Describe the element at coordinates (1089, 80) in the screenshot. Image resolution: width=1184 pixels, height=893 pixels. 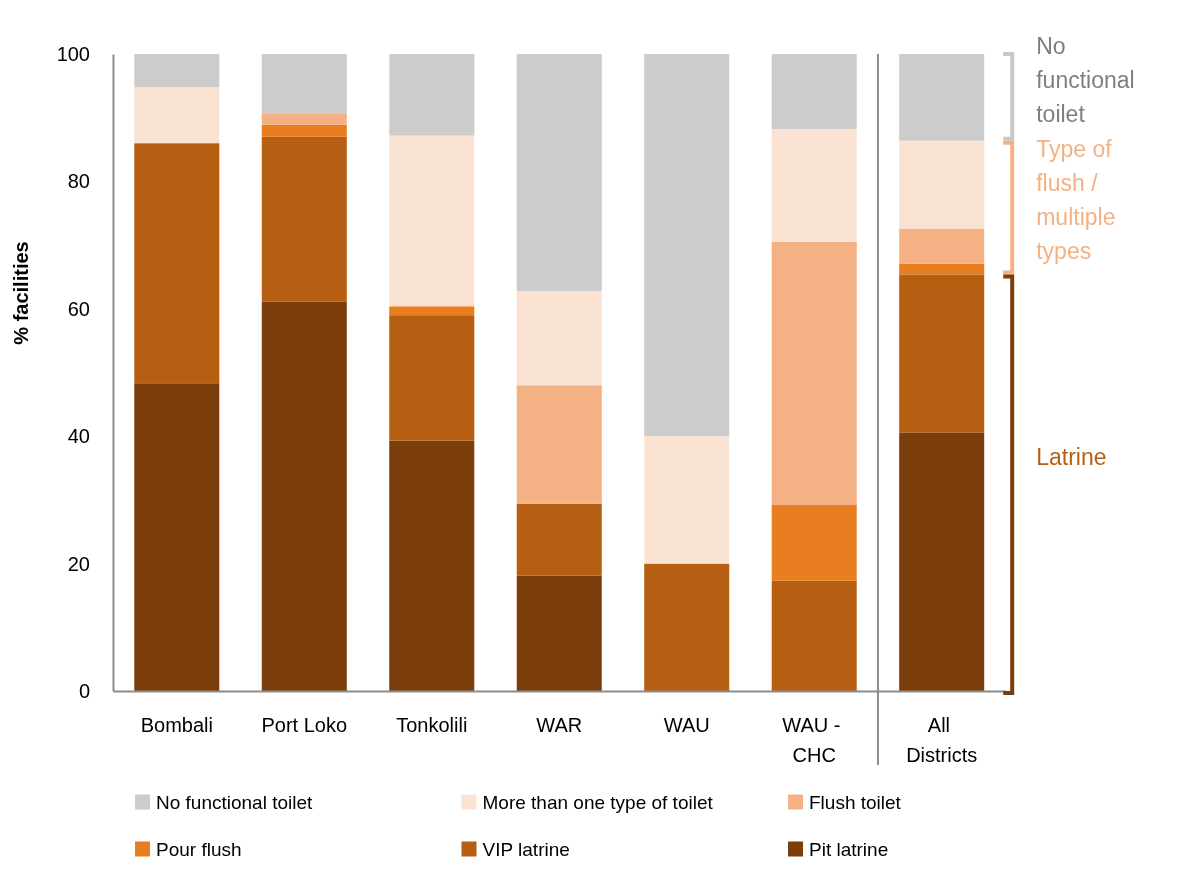
I see `text: No functional toilet` at that location.